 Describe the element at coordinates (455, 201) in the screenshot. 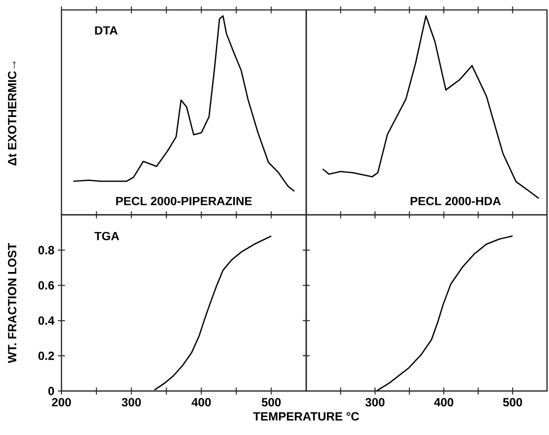

I see `annotation: PECL 2000-HDA` at that location.